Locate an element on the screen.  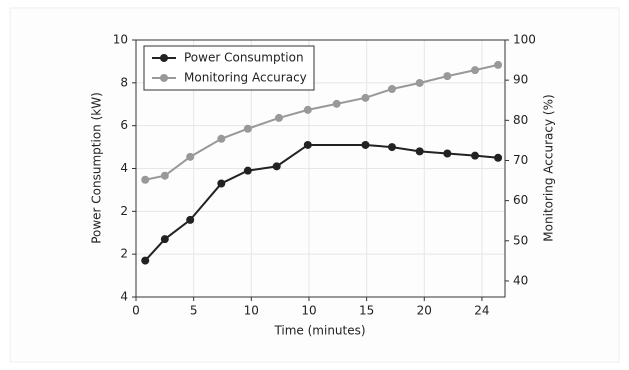
x-axis-label: Time (minutes) is located at coordinates (319, 331).